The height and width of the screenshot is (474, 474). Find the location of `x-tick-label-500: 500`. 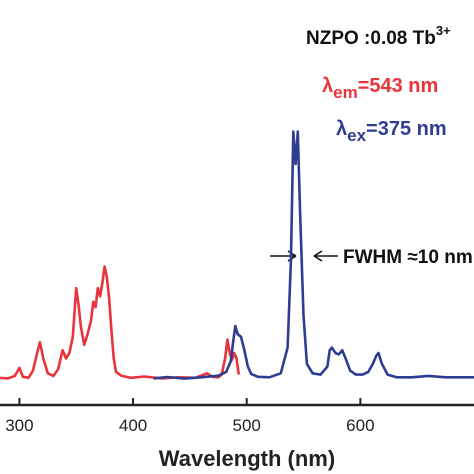

x-tick-label-500: 500 is located at coordinates (247, 425).